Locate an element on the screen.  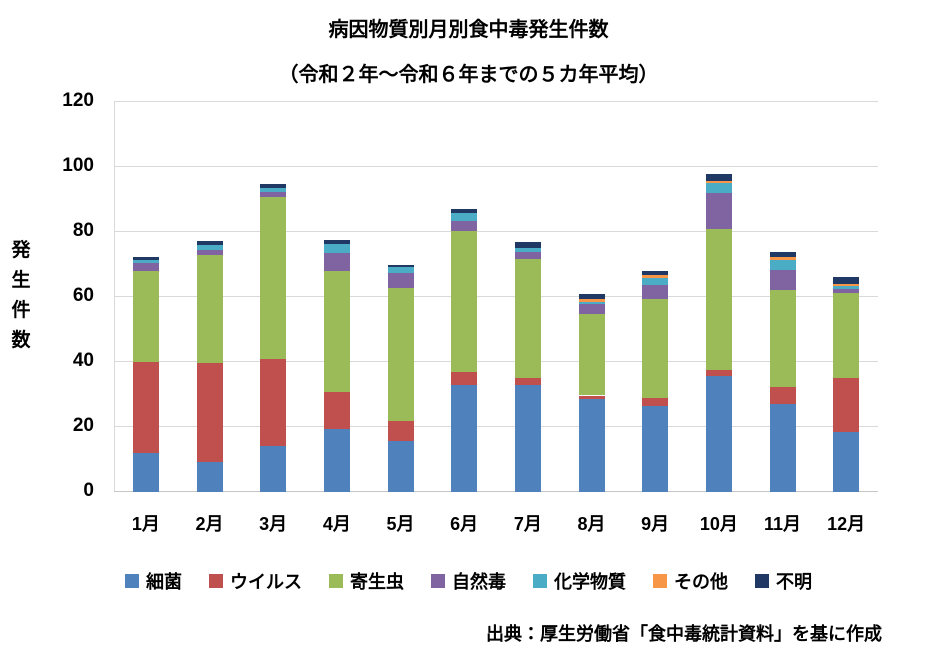
legend-swatch-化学物質 is located at coordinates (540, 581).